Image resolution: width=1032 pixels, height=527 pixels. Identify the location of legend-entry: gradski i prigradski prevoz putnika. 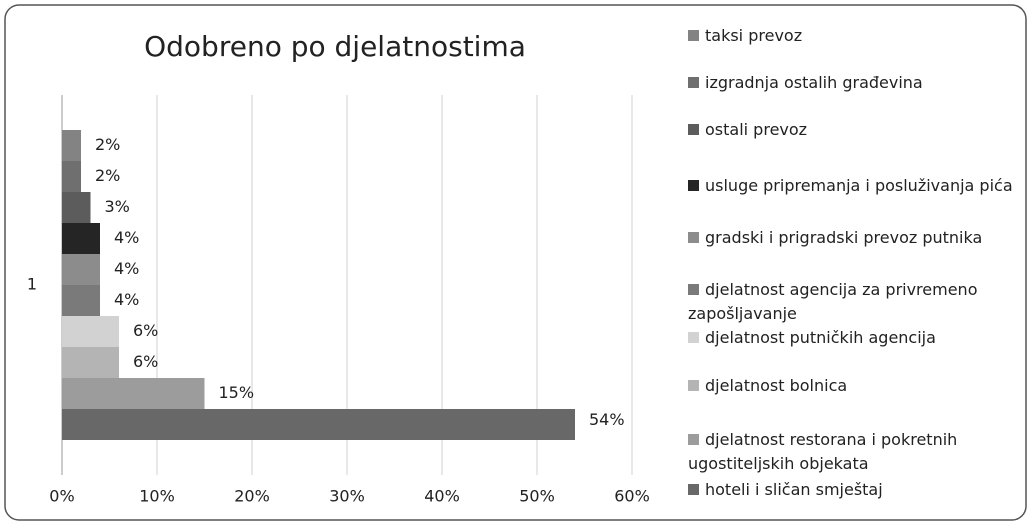
(853, 238).